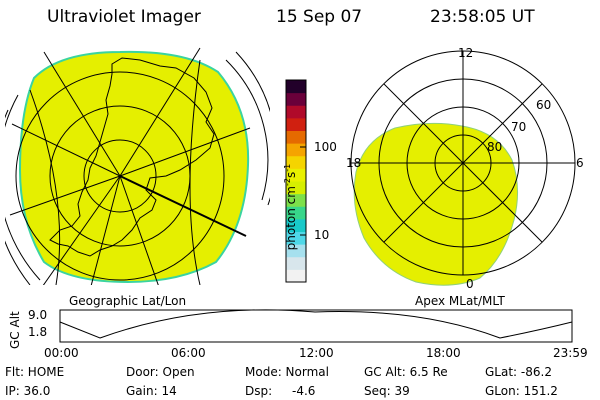 The width and height of the screenshot is (600, 400). I want to click on status-ip: IP: 36.0, so click(28, 391).